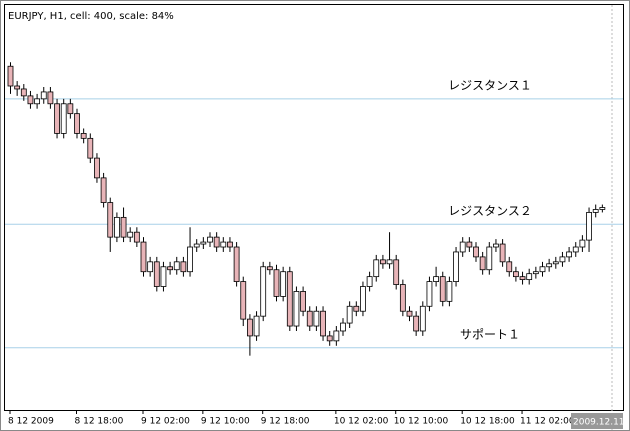 The image size is (630, 431). I want to click on x-tick-label: 11 12 02:00, so click(547, 422).